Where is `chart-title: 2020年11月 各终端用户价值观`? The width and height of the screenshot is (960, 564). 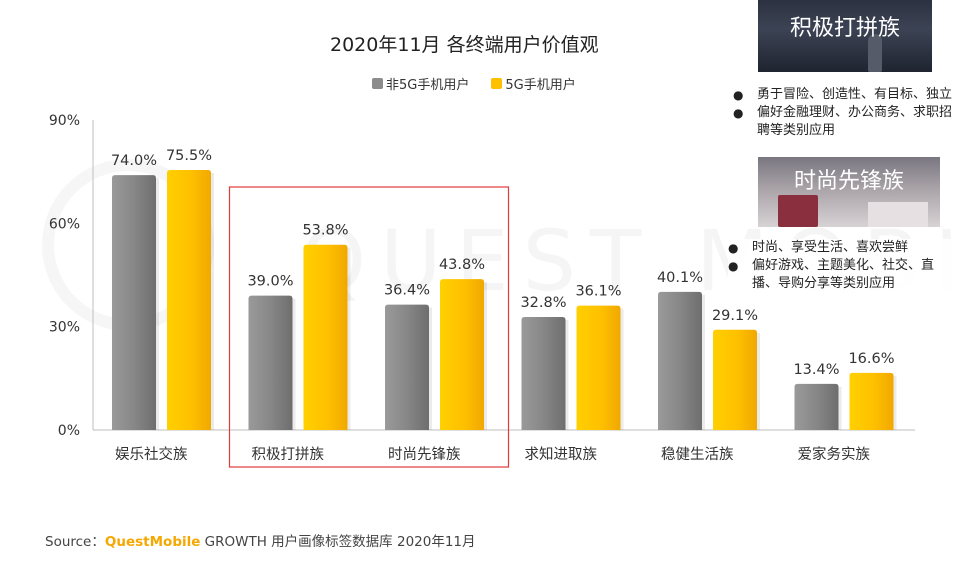 chart-title: 2020年11月 各终端用户价值观 is located at coordinates (464, 45).